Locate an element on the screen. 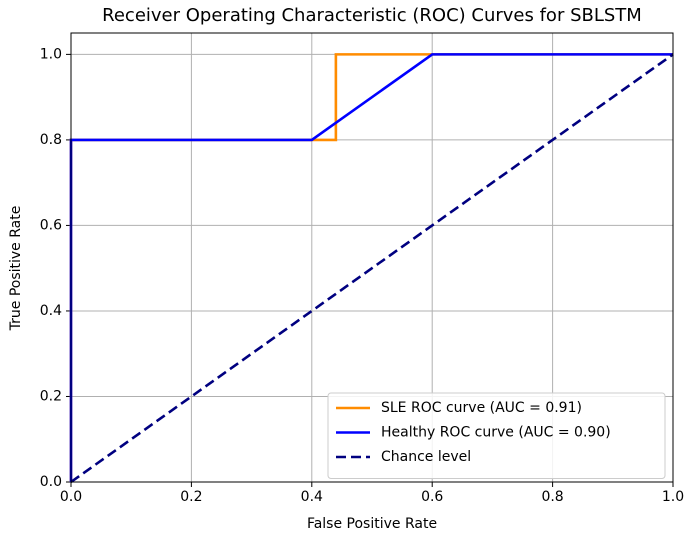  x-tick-label: 0.4 is located at coordinates (312, 497).